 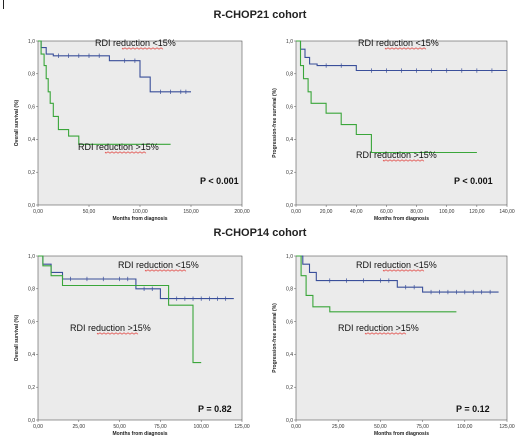 I want to click on x-tick-label: 80,00, so click(x=416, y=212).